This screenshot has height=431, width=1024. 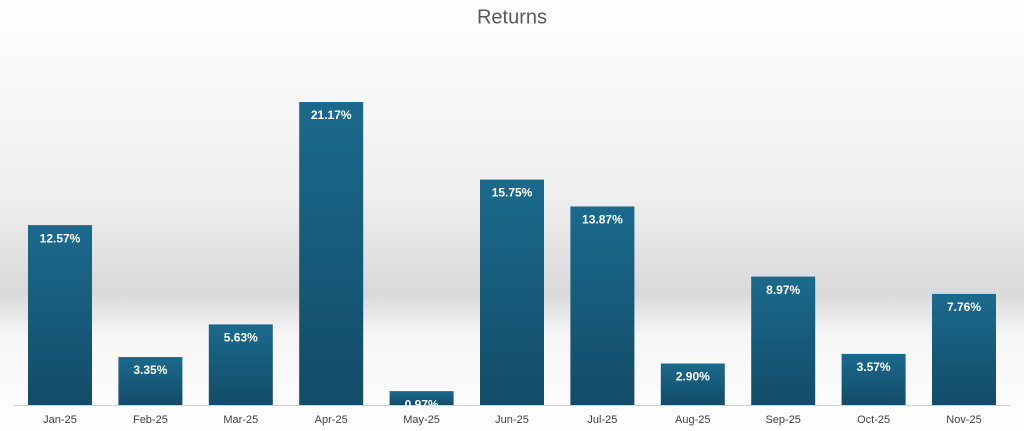 I want to click on x-tick-label: Mar-25, so click(x=240, y=420).